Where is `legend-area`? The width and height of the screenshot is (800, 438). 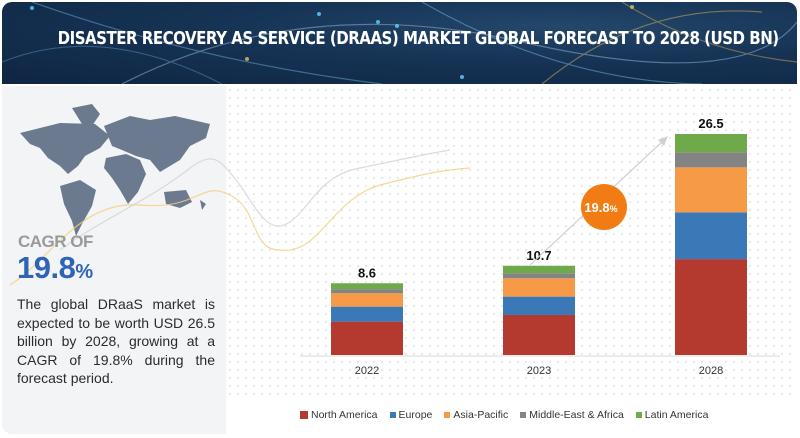
legend-area is located at coordinates (511, 416).